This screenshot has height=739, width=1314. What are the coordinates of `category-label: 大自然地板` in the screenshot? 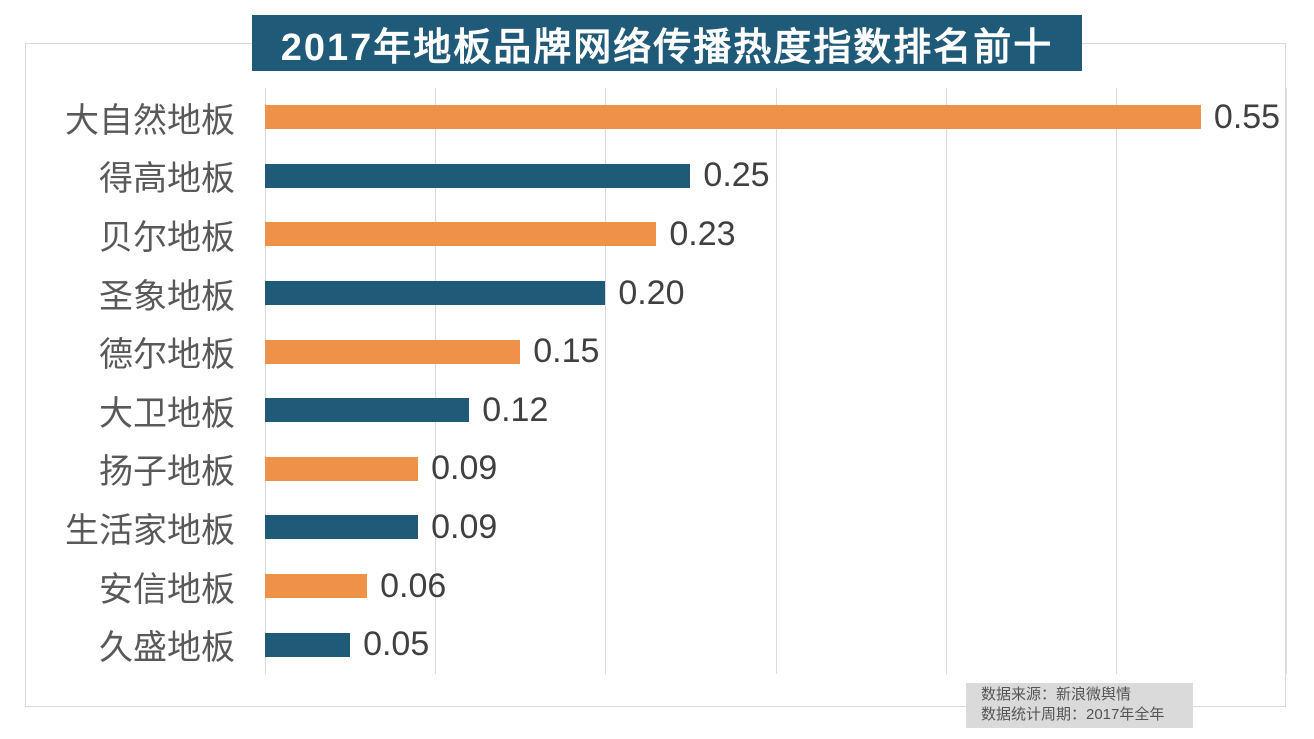 It's located at (150, 120).